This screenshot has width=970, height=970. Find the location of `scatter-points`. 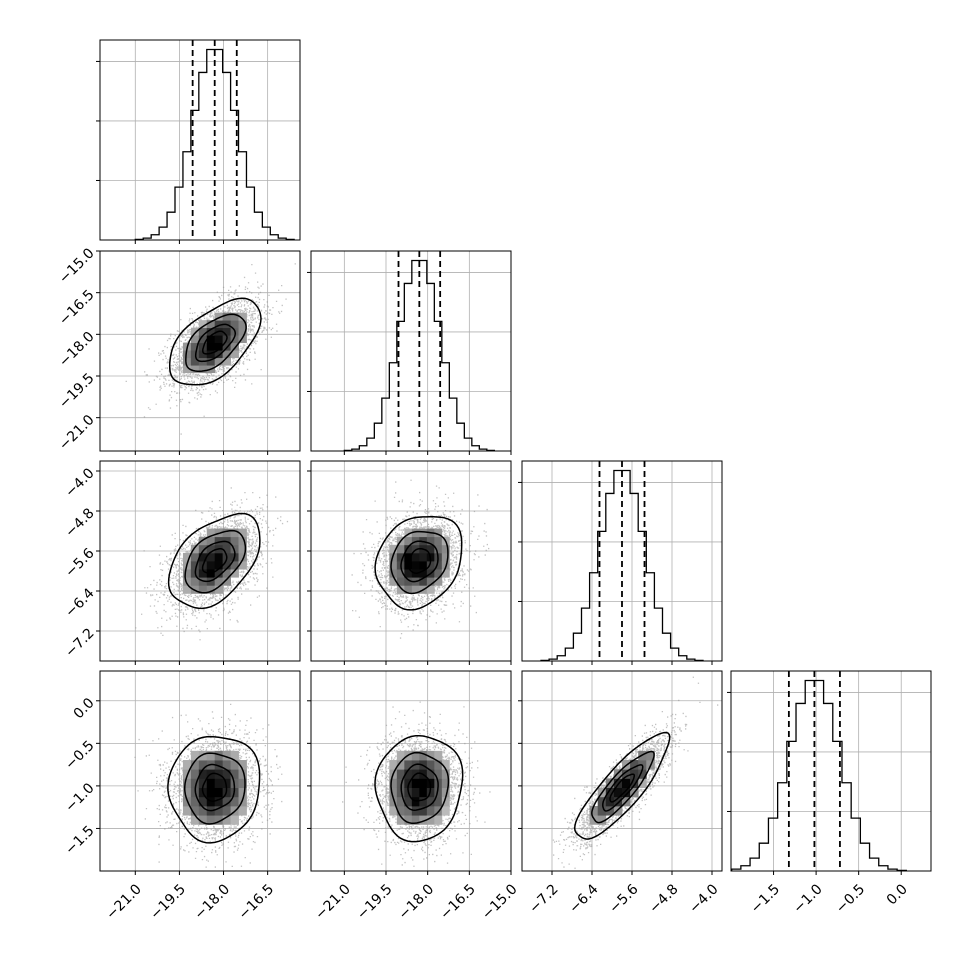

scatter-points is located at coordinates (208, 785).